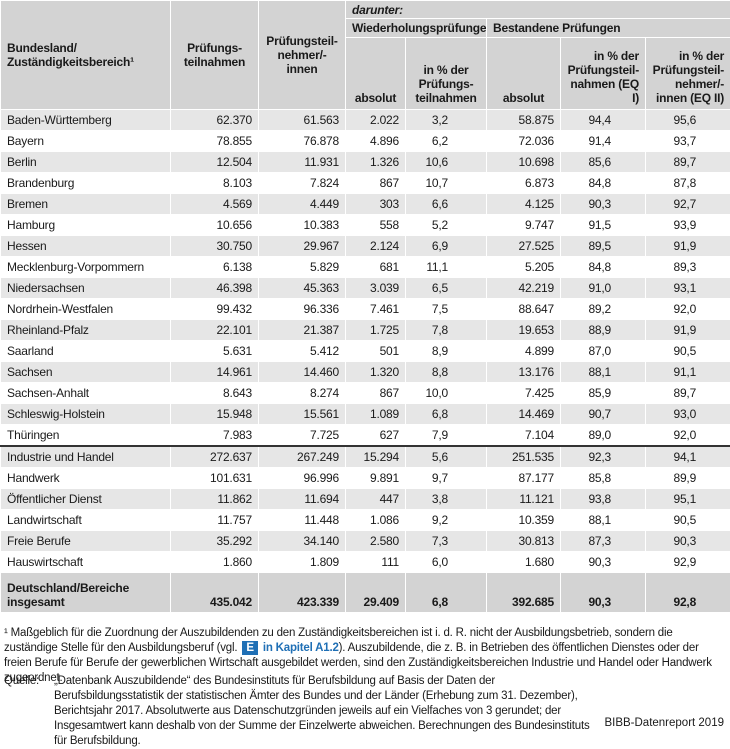 The height and width of the screenshot is (749, 730). Describe the element at coordinates (603, 330) in the screenshot. I see `table-cell: 88,9` at that location.